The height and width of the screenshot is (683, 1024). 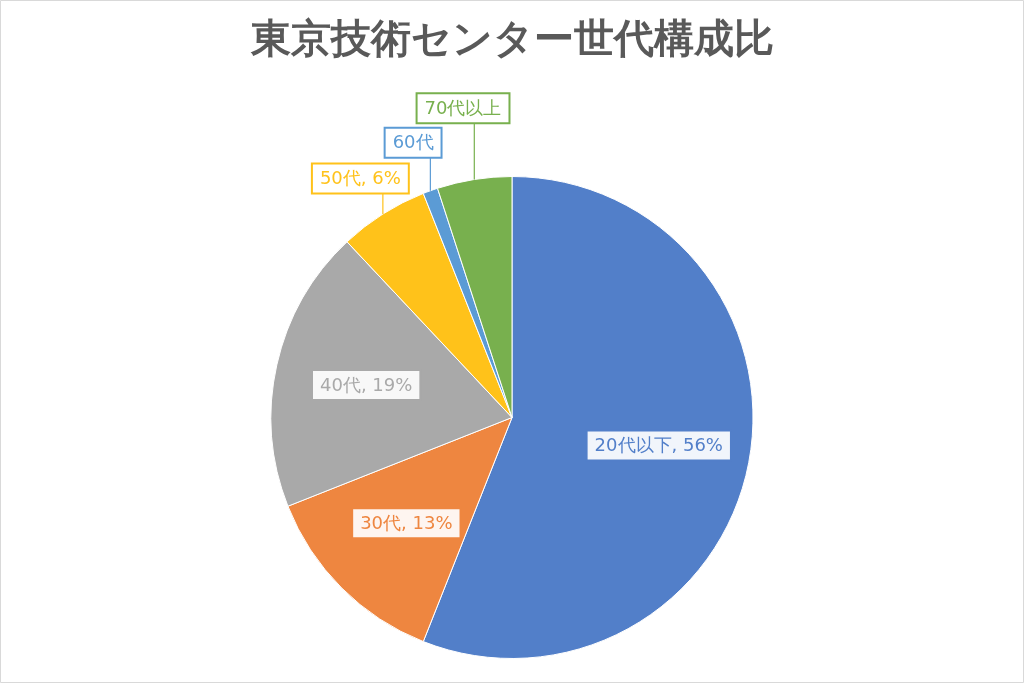 I want to click on slice-label: 60代, so click(x=413, y=142).